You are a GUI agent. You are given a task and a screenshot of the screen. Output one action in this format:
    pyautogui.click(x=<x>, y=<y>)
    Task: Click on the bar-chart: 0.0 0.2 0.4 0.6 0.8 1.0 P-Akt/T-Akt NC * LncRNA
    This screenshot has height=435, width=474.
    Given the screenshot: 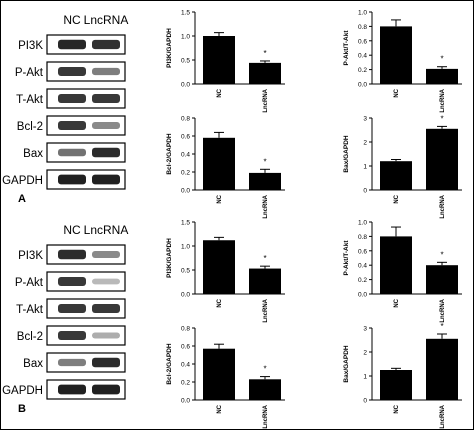 What is the action you would take?
    pyautogui.click(x=402, y=61)
    